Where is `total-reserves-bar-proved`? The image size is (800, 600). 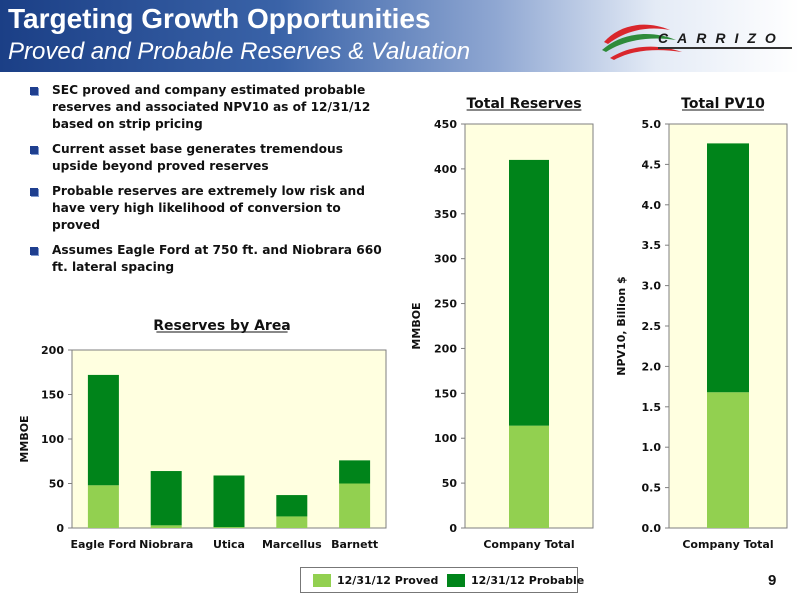
total-reserves-bar-proved is located at coordinates (529, 476).